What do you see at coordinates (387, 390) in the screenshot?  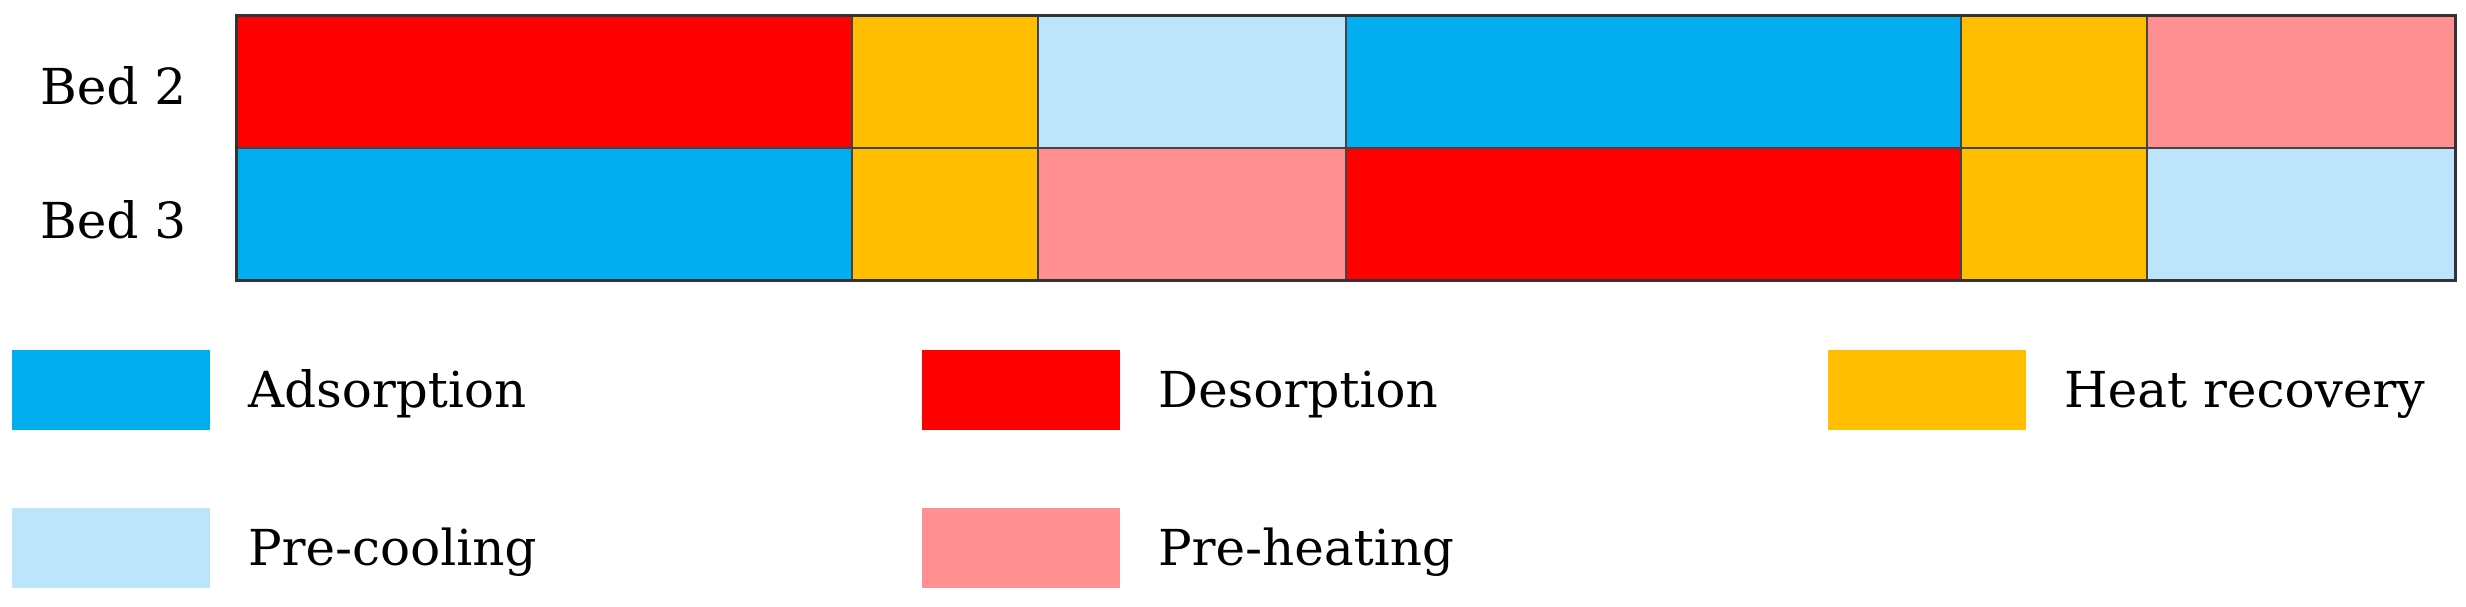 I see `legend-label-adsorption: Adsorption` at bounding box center [387, 390].